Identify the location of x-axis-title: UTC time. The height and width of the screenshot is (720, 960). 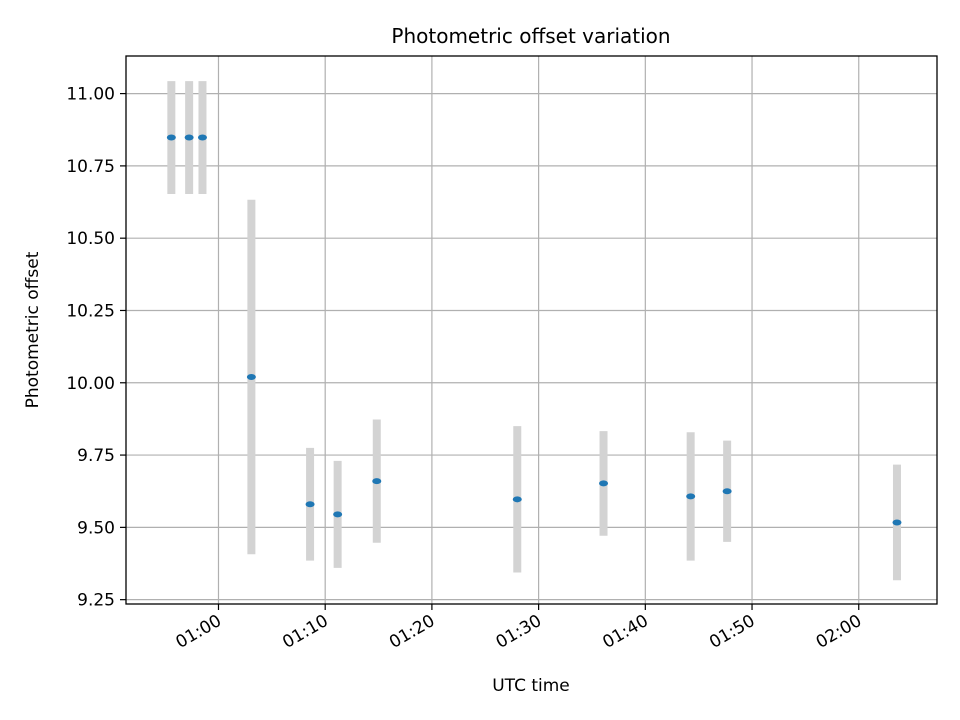
(531, 686).